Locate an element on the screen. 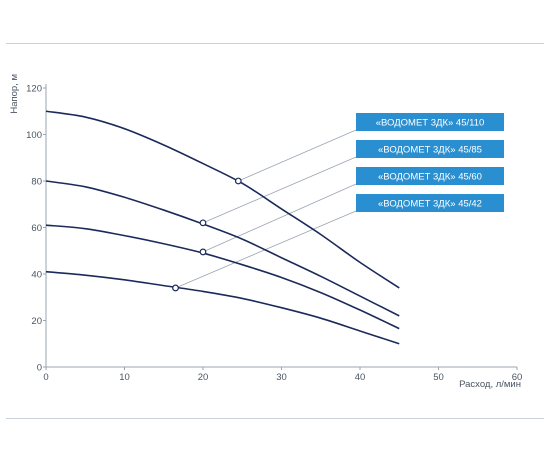  x-tick-label: 30 is located at coordinates (281, 377).